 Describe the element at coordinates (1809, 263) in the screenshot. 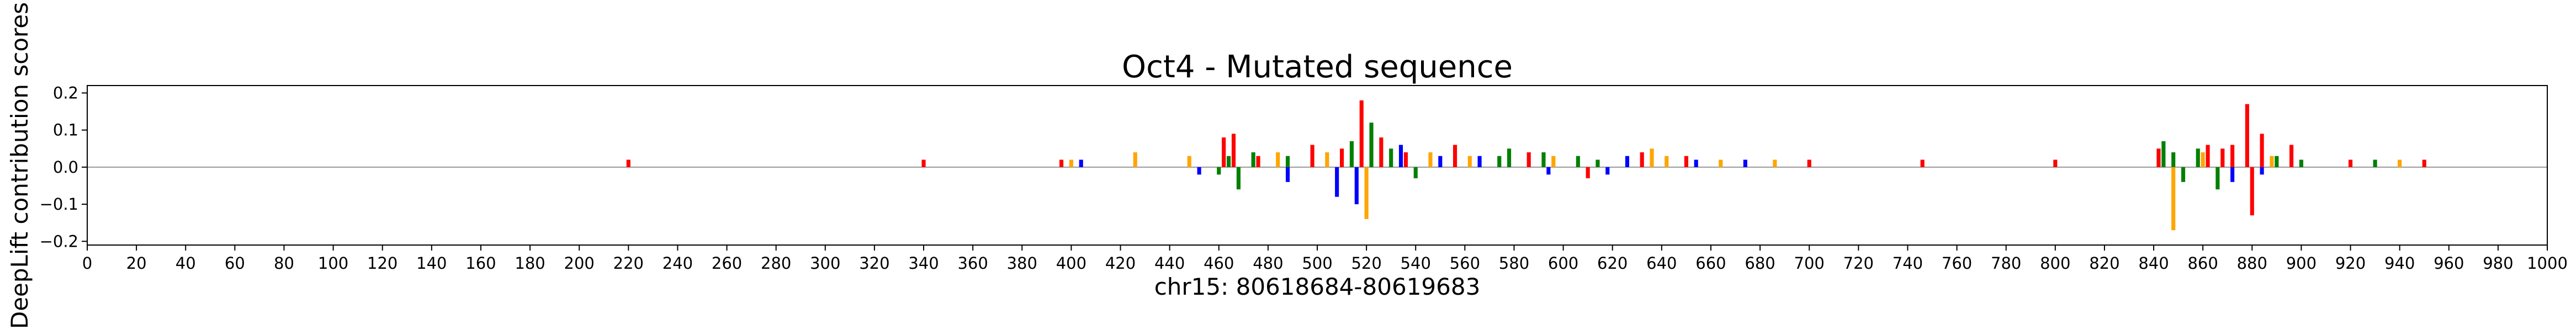

I see `x-tick-label: 700` at that location.